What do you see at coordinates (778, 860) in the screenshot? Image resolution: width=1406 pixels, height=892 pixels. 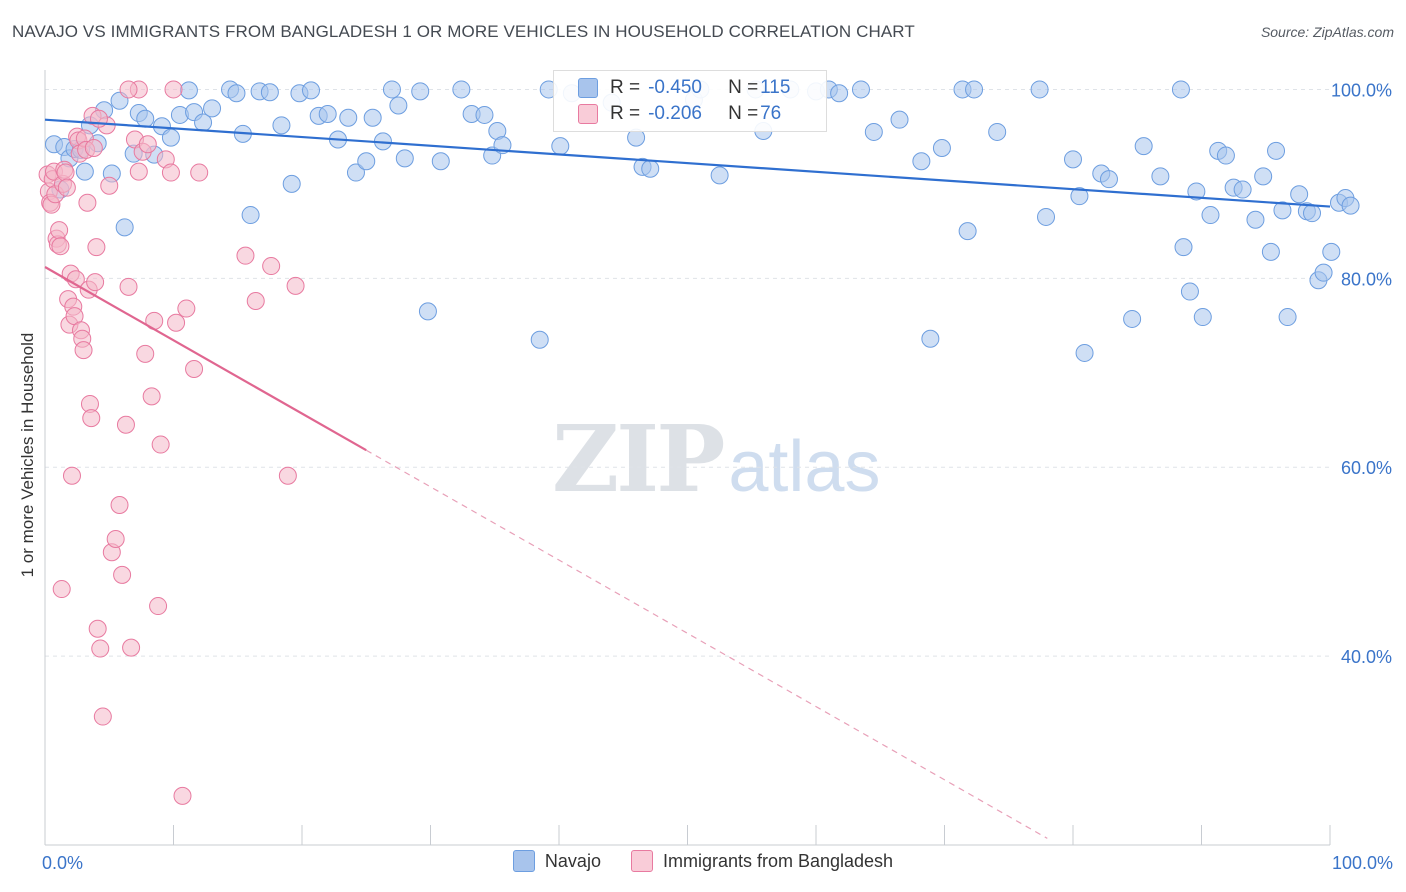 I see `legend-label-bangladesh: Immigrants from Bangladesh` at bounding box center [778, 860].